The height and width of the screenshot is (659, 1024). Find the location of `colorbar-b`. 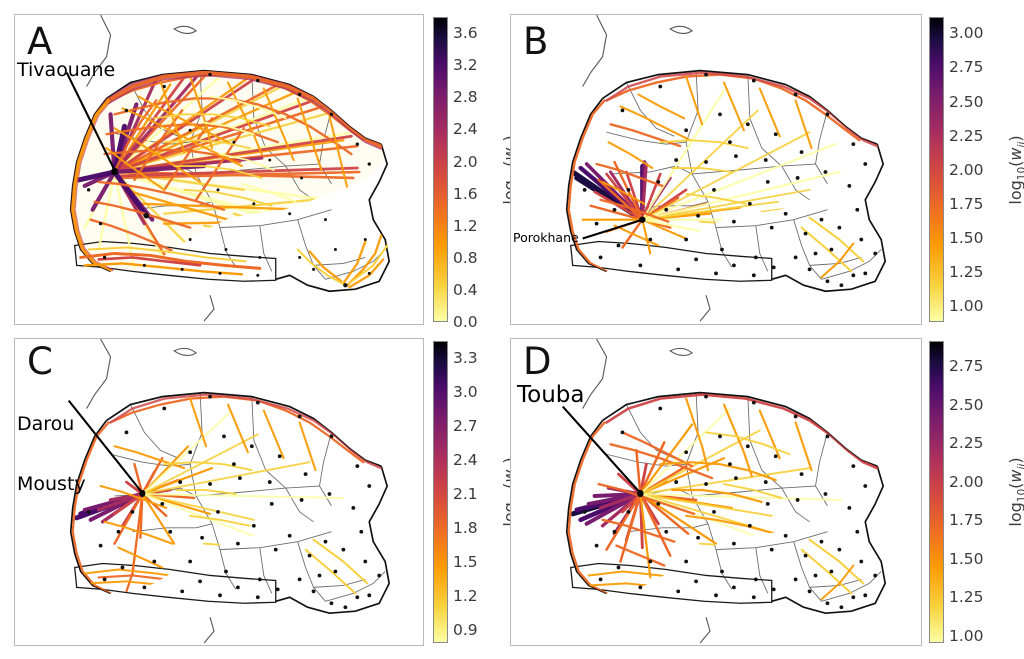

colorbar-b is located at coordinates (936, 169).